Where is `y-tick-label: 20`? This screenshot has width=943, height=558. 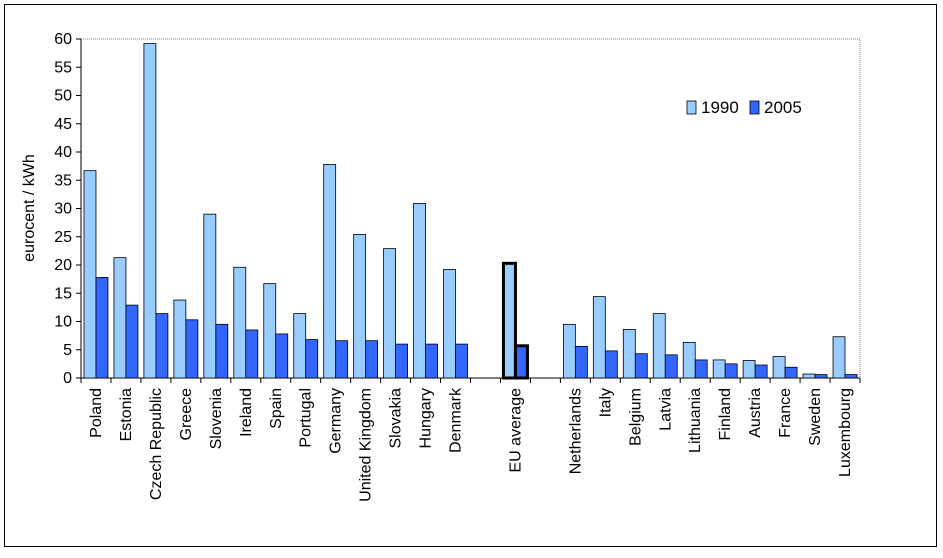
y-tick-label: 20 is located at coordinates (63, 265).